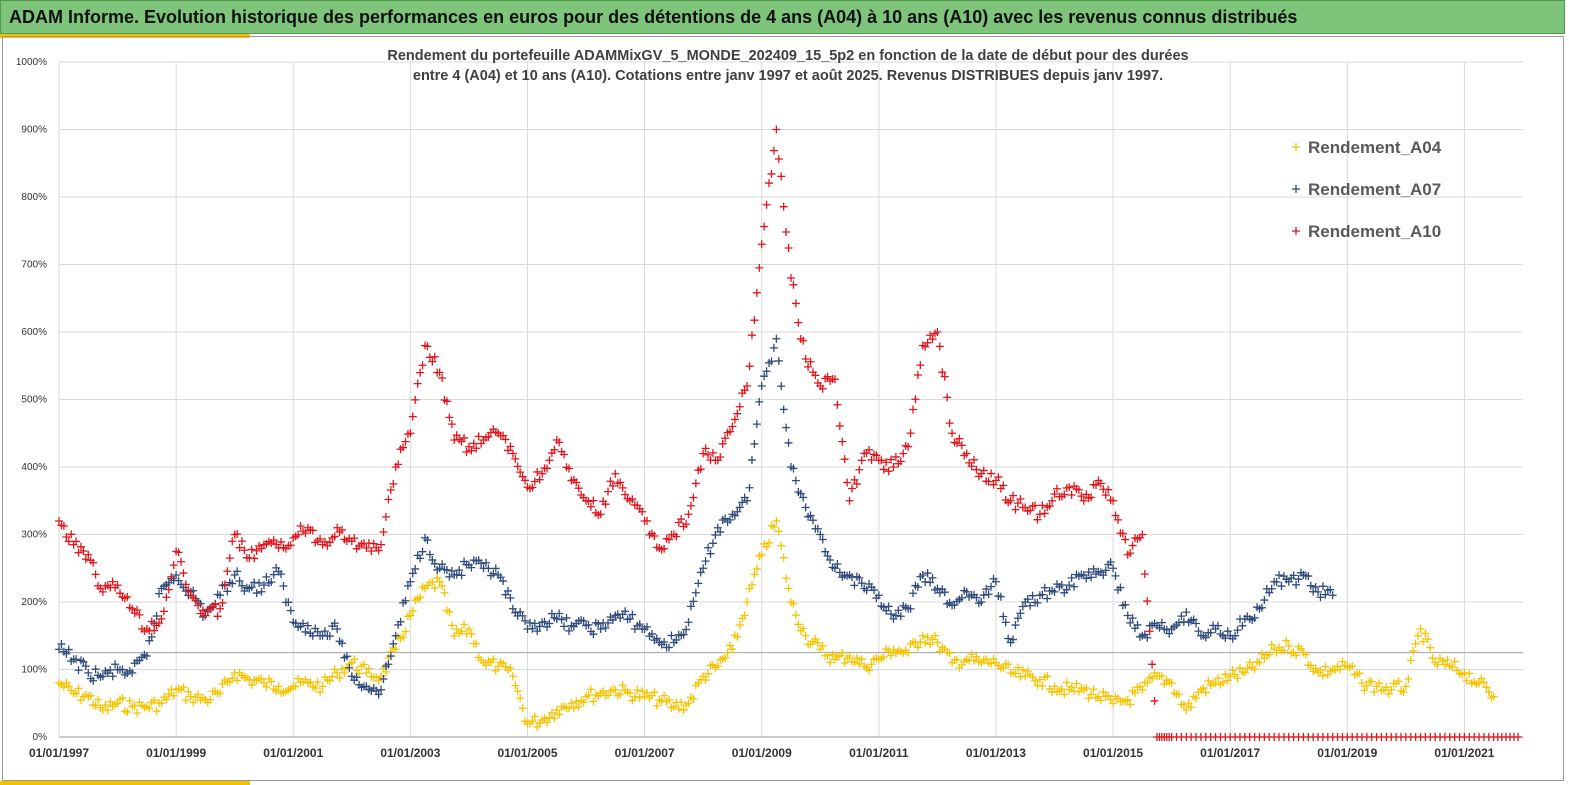  Describe the element at coordinates (645, 753) in the screenshot. I see `x-tick-label: 01/01/2007` at that location.